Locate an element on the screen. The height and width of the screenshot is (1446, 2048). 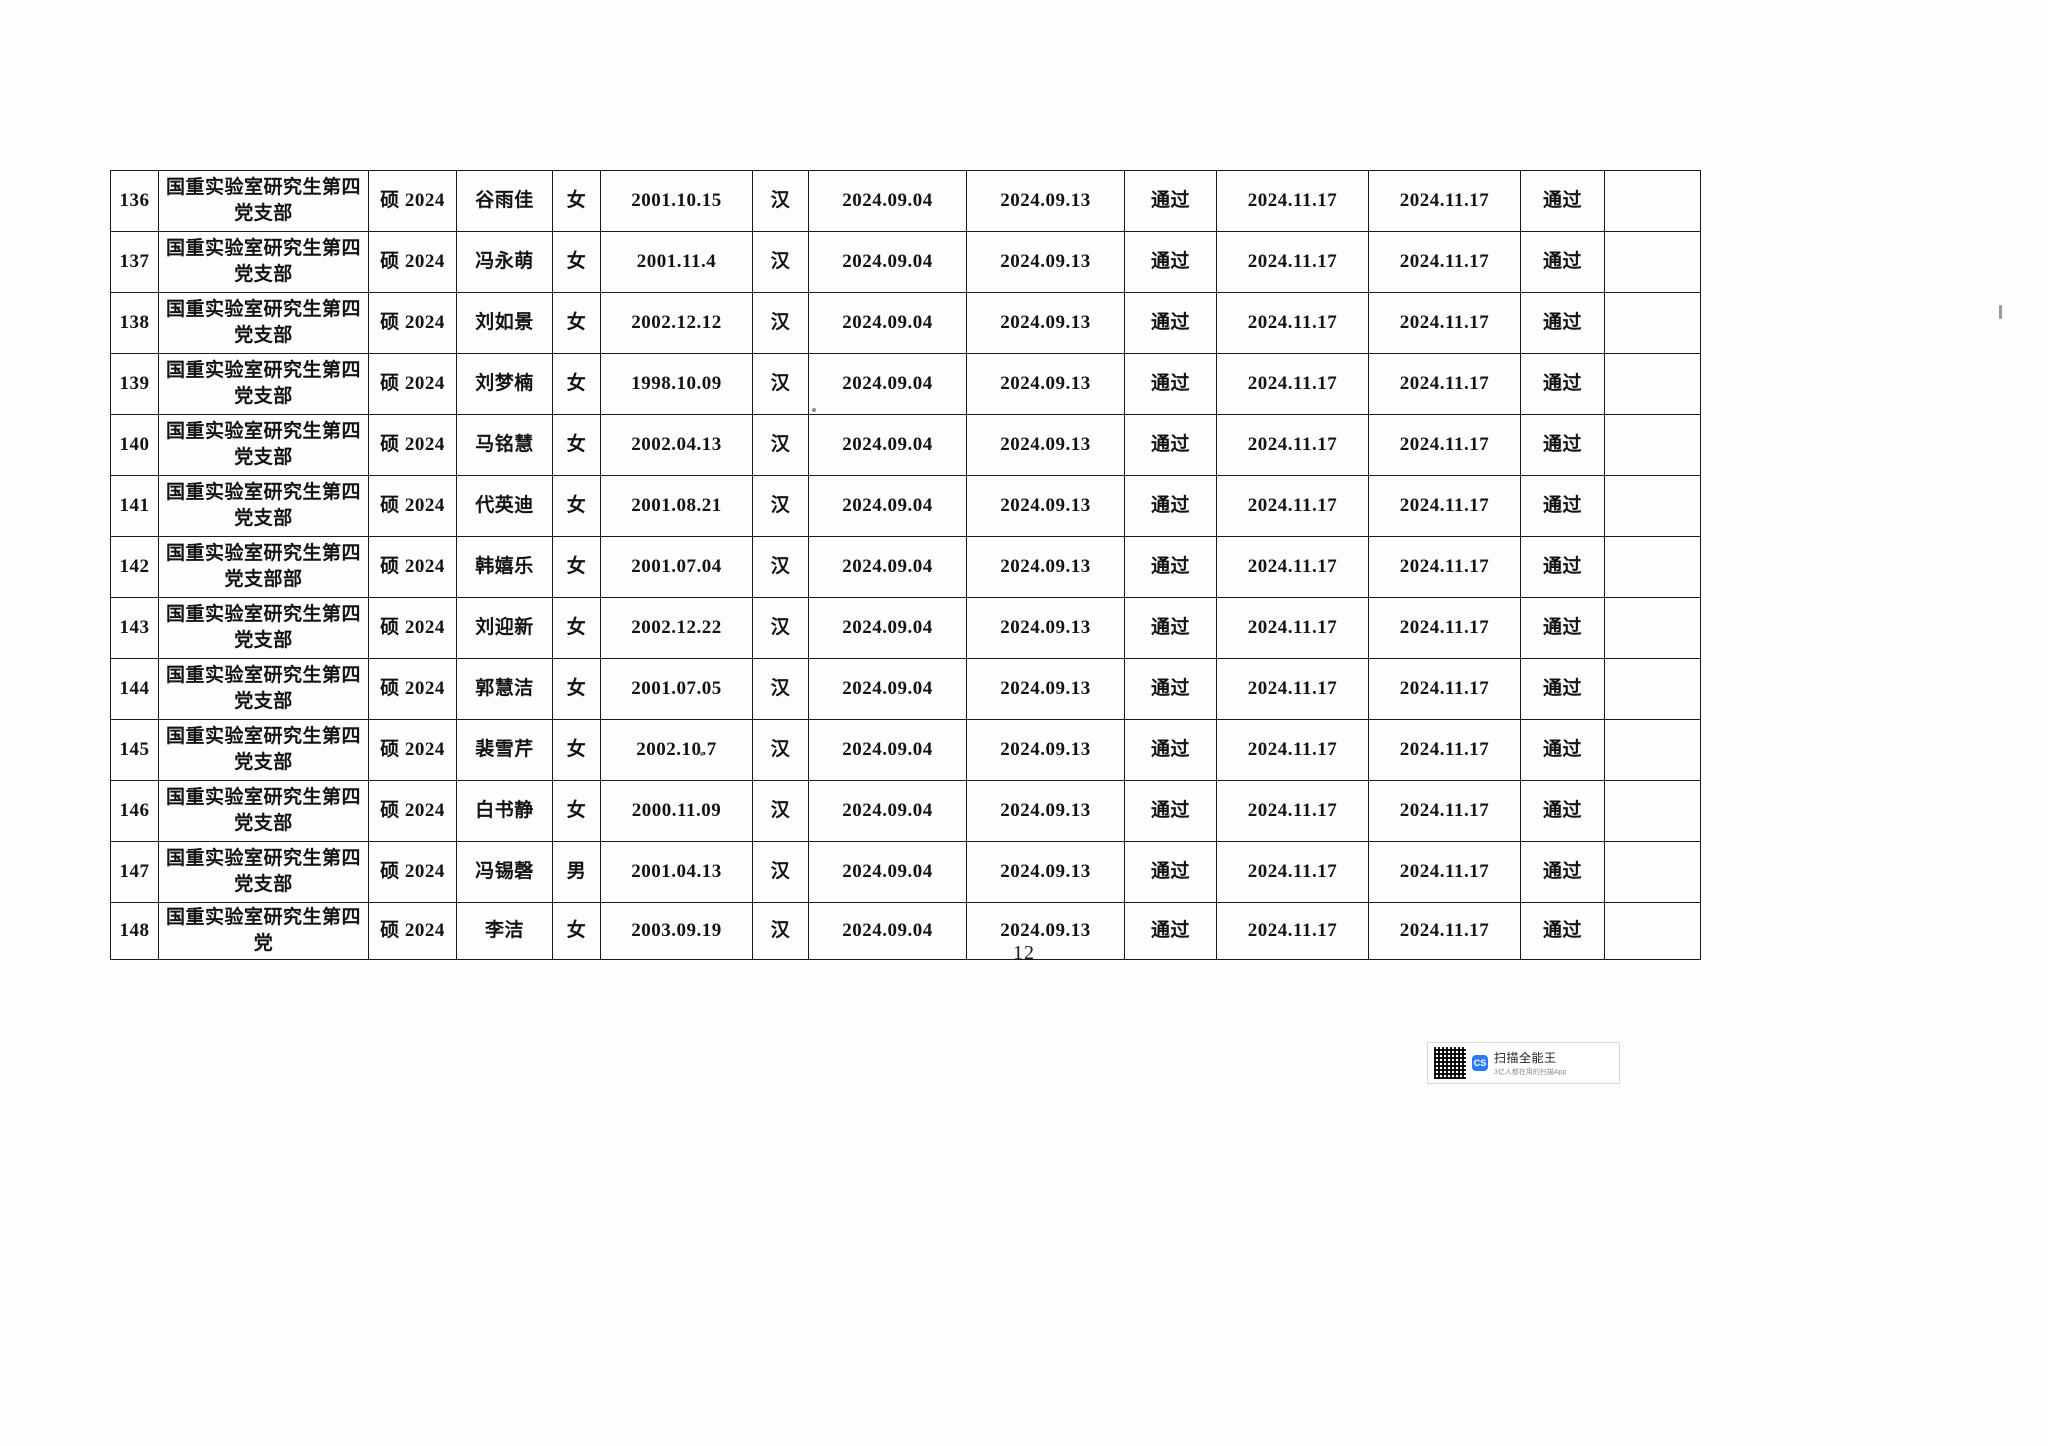
cell-member-name: 马铭慧 is located at coordinates (504, 445).